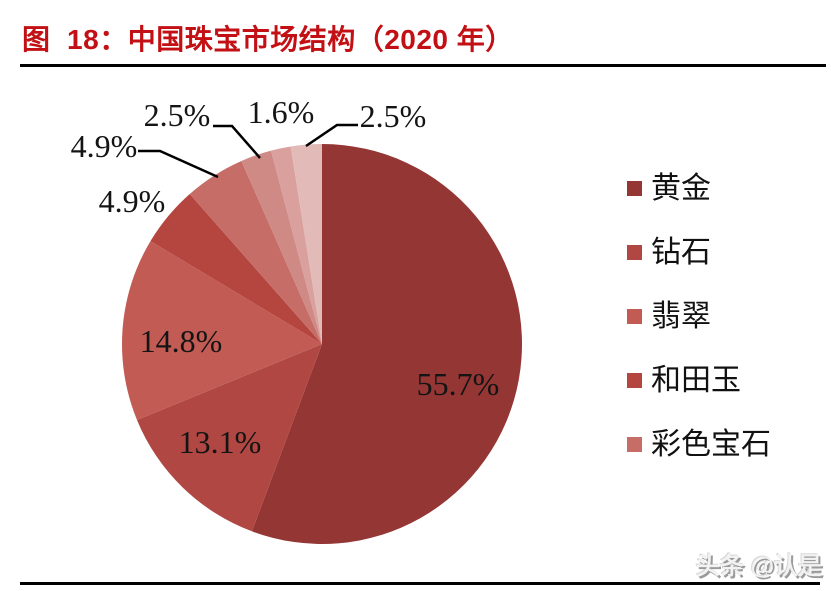 The width and height of the screenshot is (831, 591). Describe the element at coordinates (634, 444) in the screenshot. I see `legend-swatch-colored-gems` at that location.